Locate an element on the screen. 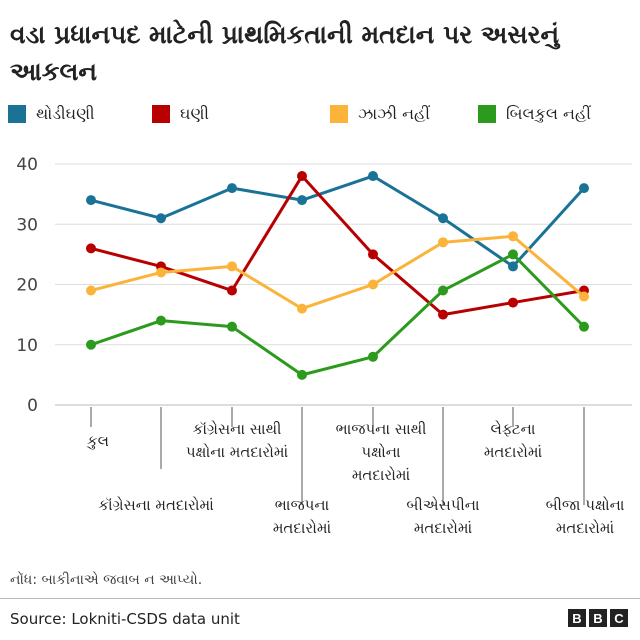 This screenshot has width=640, height=640. footnote: નોંધ: બાકીનાએ જવાબ ન આપ્યો. is located at coordinates (106, 580).